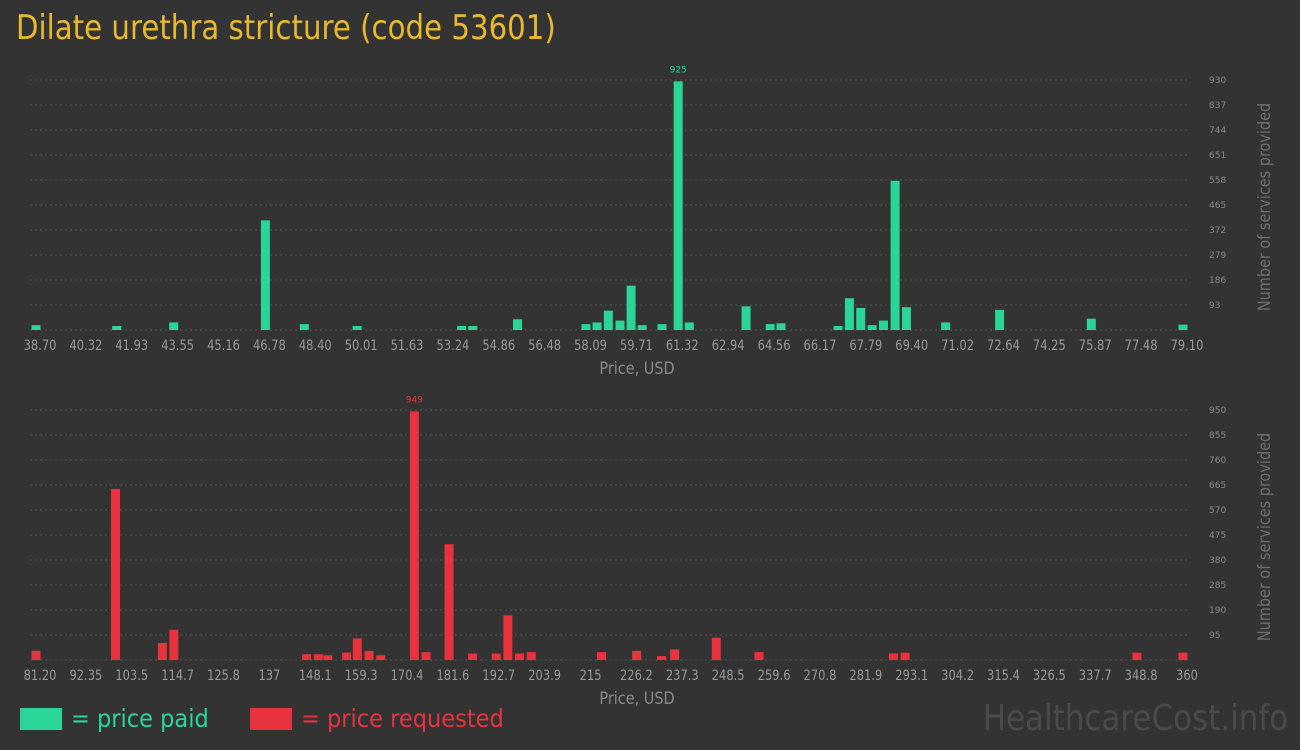  Describe the element at coordinates (1217, 206) in the screenshot. I see `y-tick-label: 465` at that location.